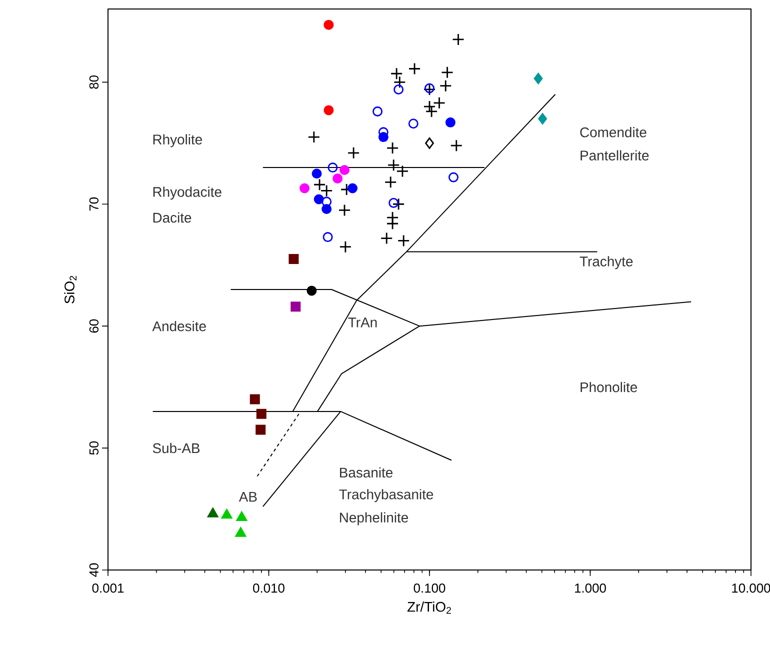 The height and width of the screenshot is (664, 770). Describe the element at coordinates (606, 263) in the screenshot. I see `annotation: Trachyte` at that location.